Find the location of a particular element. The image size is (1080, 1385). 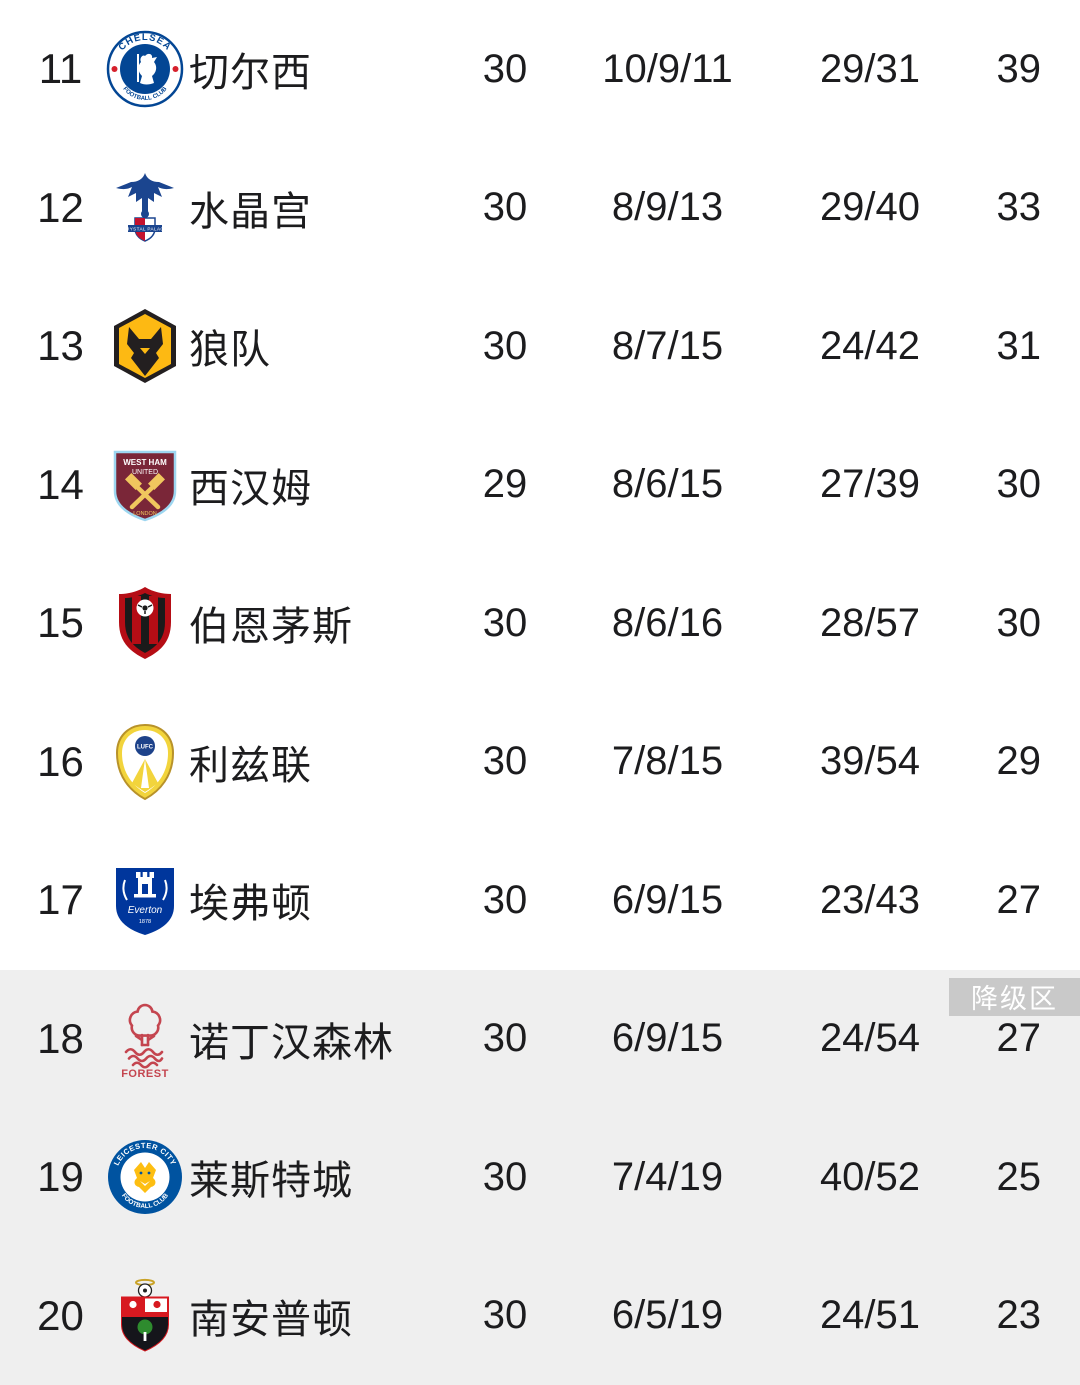

points: 31 is located at coordinates (1019, 345).